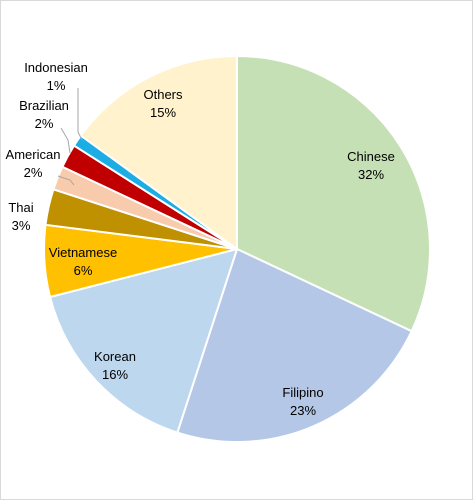 This screenshot has height=500, width=473. What do you see at coordinates (163, 94) in the screenshot?
I see `data-label-others-name: Others` at bounding box center [163, 94].